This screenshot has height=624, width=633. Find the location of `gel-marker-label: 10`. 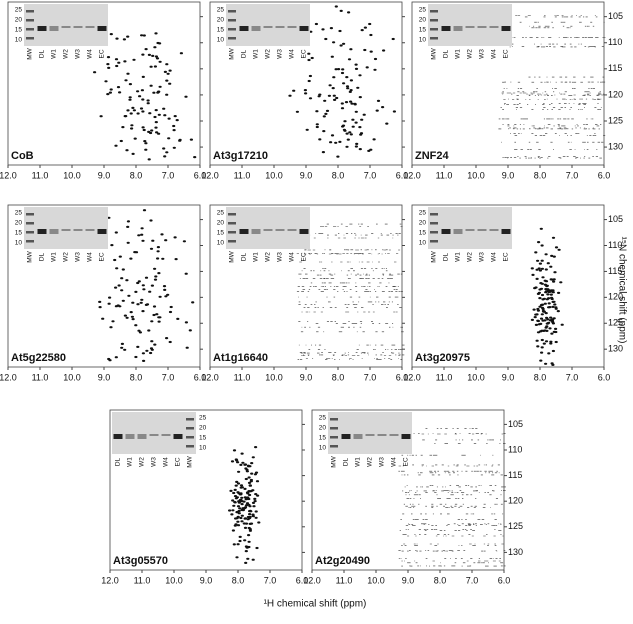

gel-marker-label: 10 is located at coordinates (19, 40).